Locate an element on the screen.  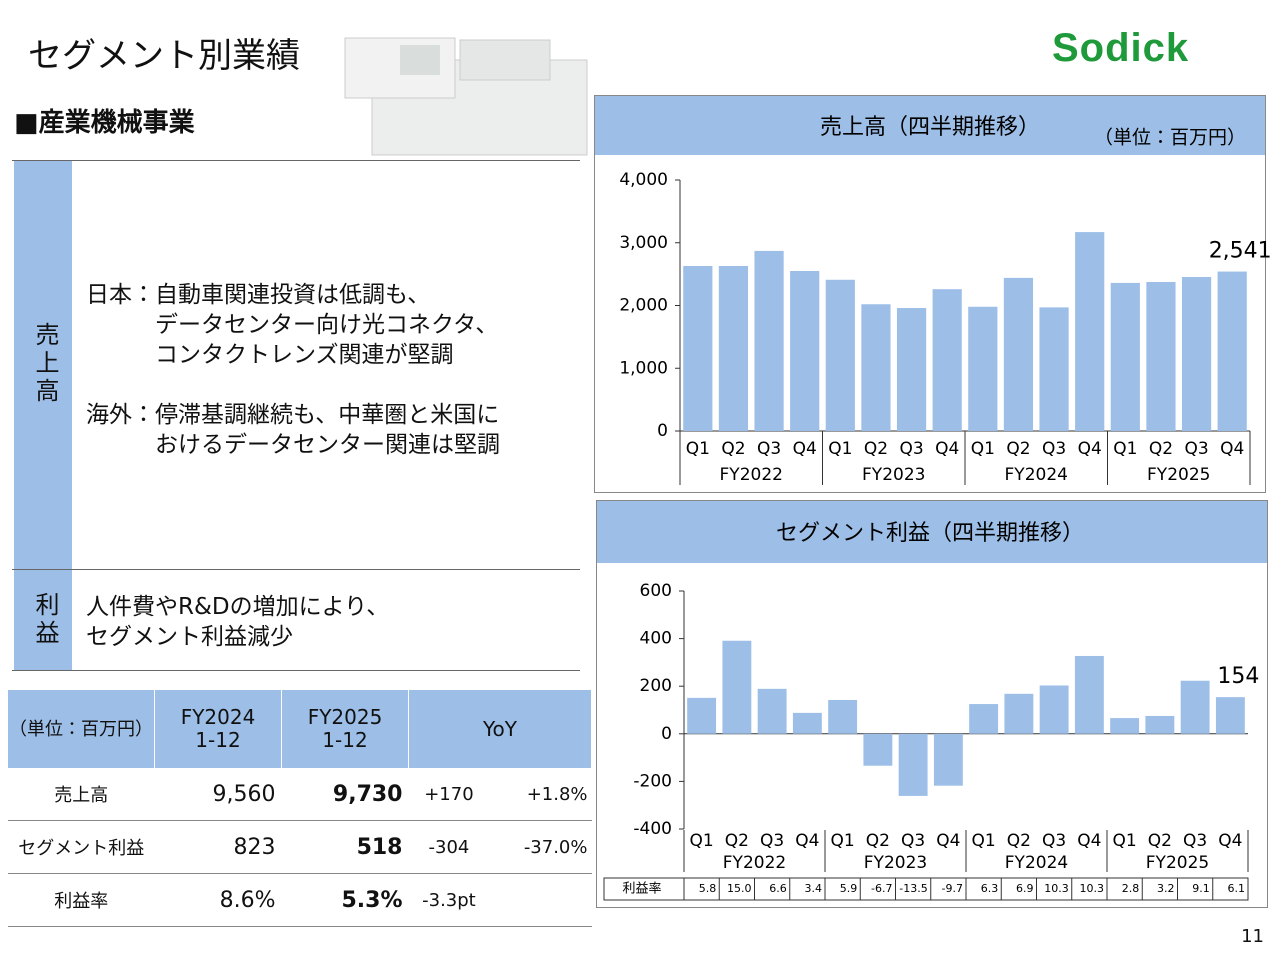
page-number: 11 is located at coordinates (1252, 936).